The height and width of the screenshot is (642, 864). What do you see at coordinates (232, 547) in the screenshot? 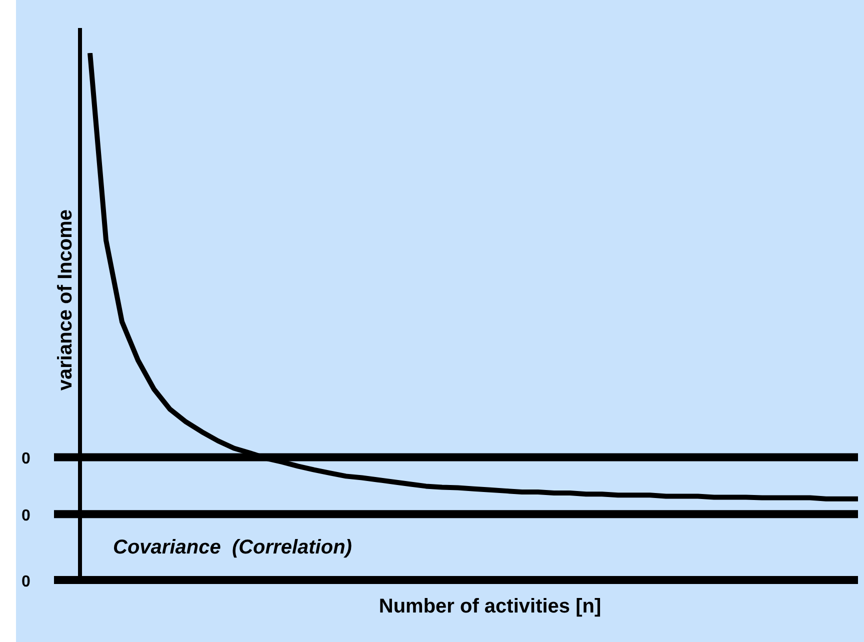
I see `annotation: Covariance (Correlation)` at bounding box center [232, 547].